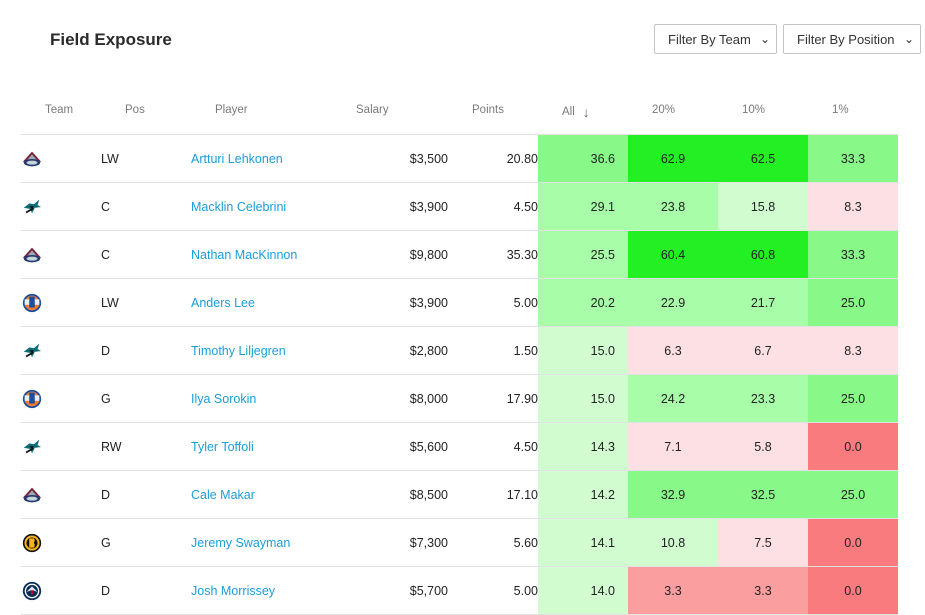  Describe the element at coordinates (233, 590) in the screenshot. I see `player-link: Josh Morrissey` at that location.